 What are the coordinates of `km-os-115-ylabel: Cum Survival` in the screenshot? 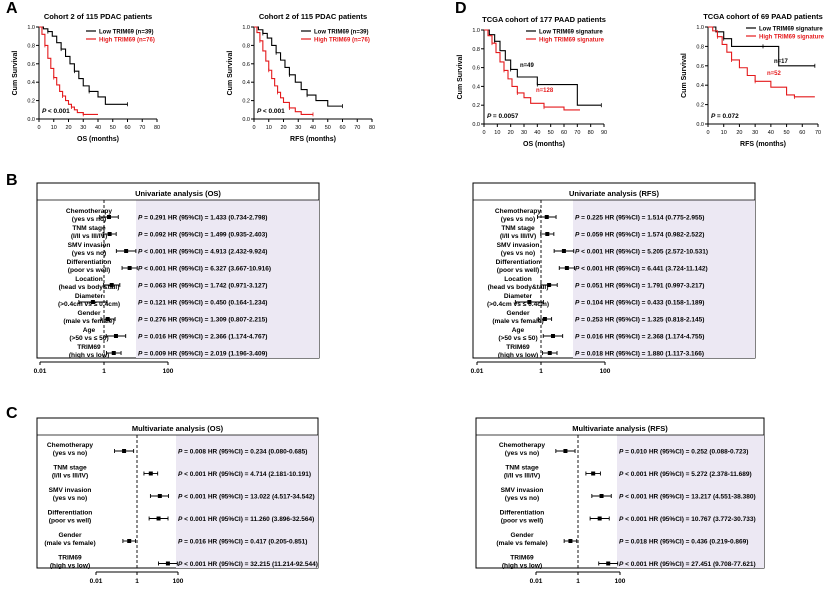 It's located at (15, 73).